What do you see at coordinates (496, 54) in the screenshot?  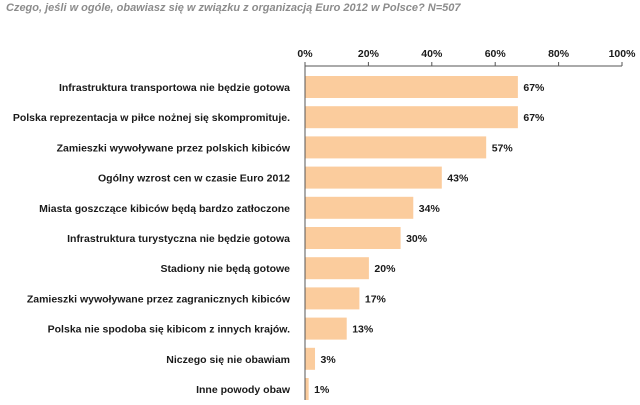 I see `x-tick-label: 60%` at bounding box center [496, 54].